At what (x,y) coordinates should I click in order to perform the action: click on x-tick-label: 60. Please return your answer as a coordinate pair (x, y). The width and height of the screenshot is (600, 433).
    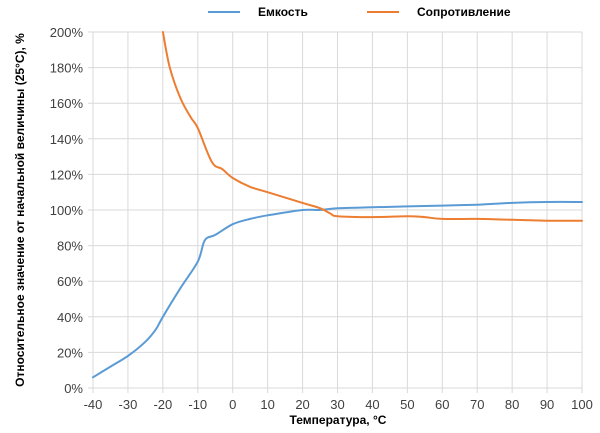
    Looking at the image, I should click on (442, 404).